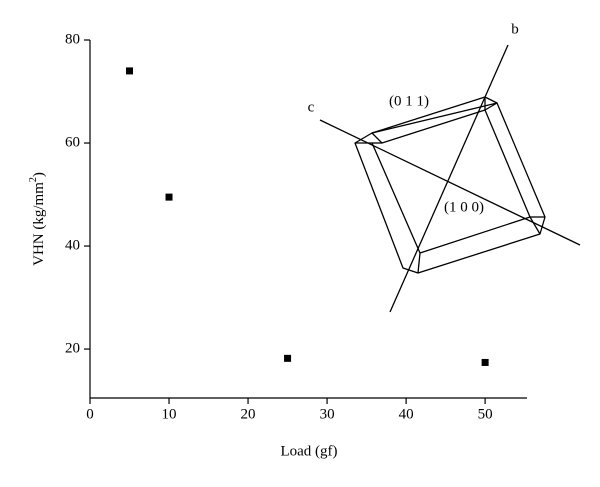 The height and width of the screenshot is (487, 600). I want to click on y-axis-label: VHN (kg/mm2), so click(37, 219).